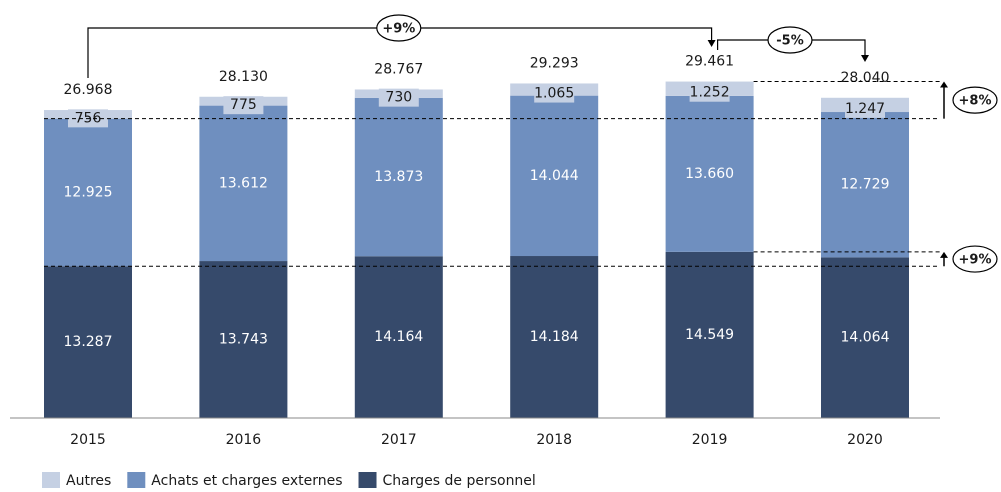 This screenshot has width=1001, height=492. Describe the element at coordinates (88, 481) in the screenshot. I see `legend-label: Autres` at that location.